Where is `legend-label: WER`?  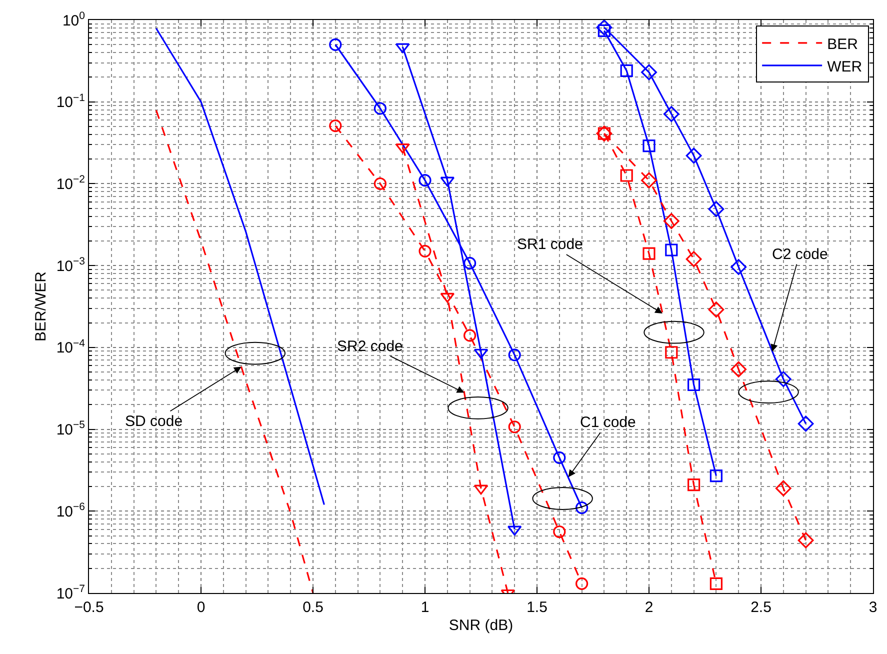
legend-label: WER is located at coordinates (844, 67).